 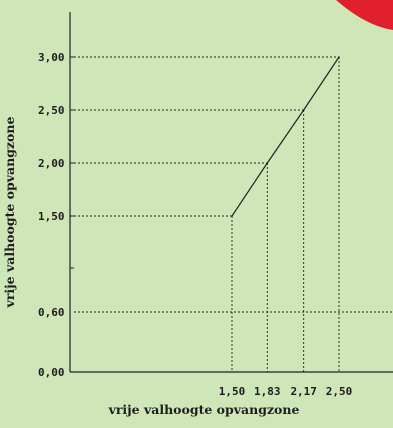 I want to click on y-tick-labels: 0,00 0,60 1,50 2,00 2,50 3,00, so click(x=51, y=215).